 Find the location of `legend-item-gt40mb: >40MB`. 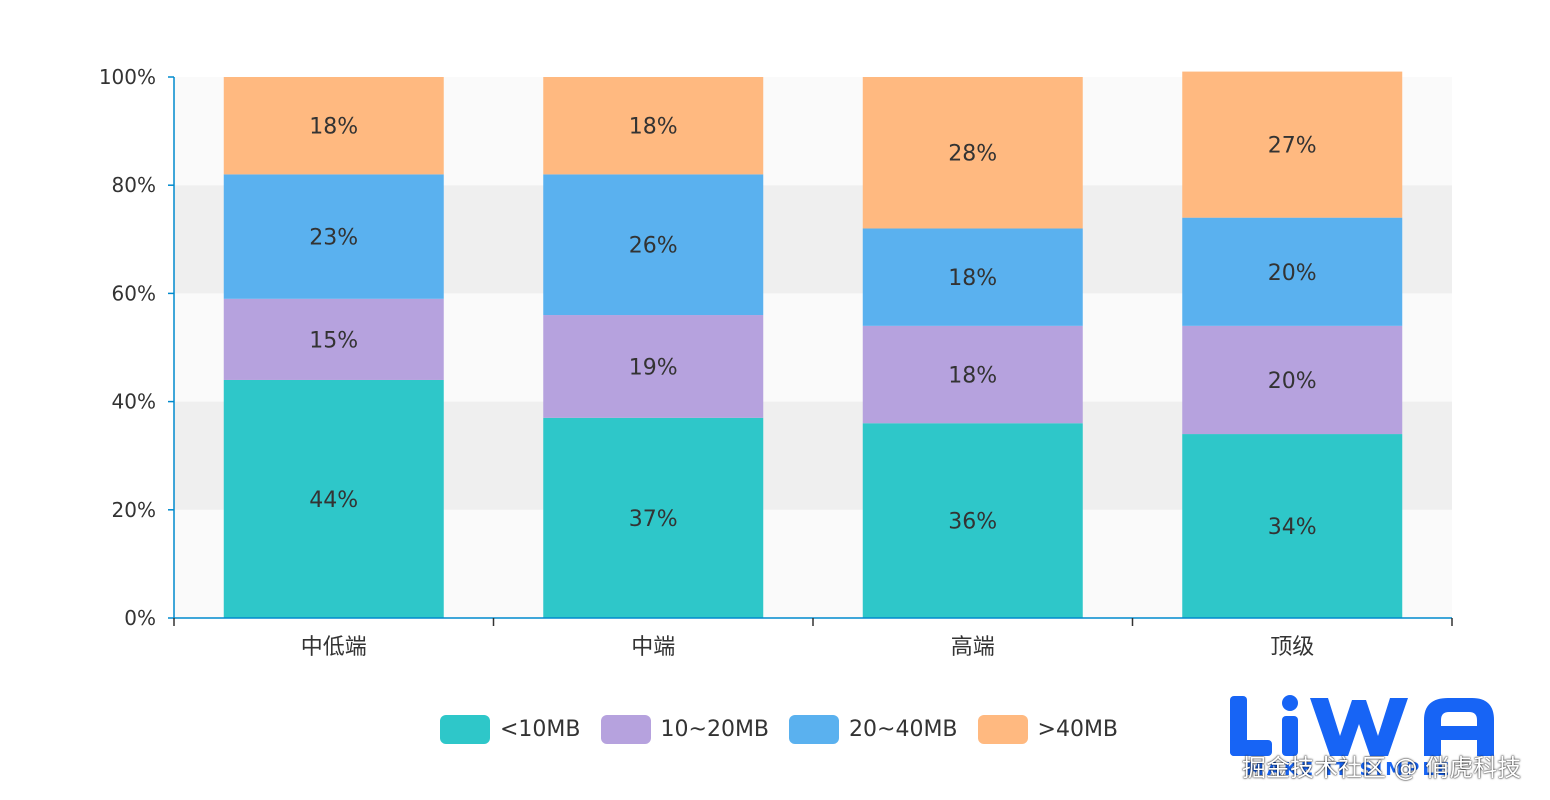

legend-item-gt40mb: >40MB is located at coordinates (1048, 729).